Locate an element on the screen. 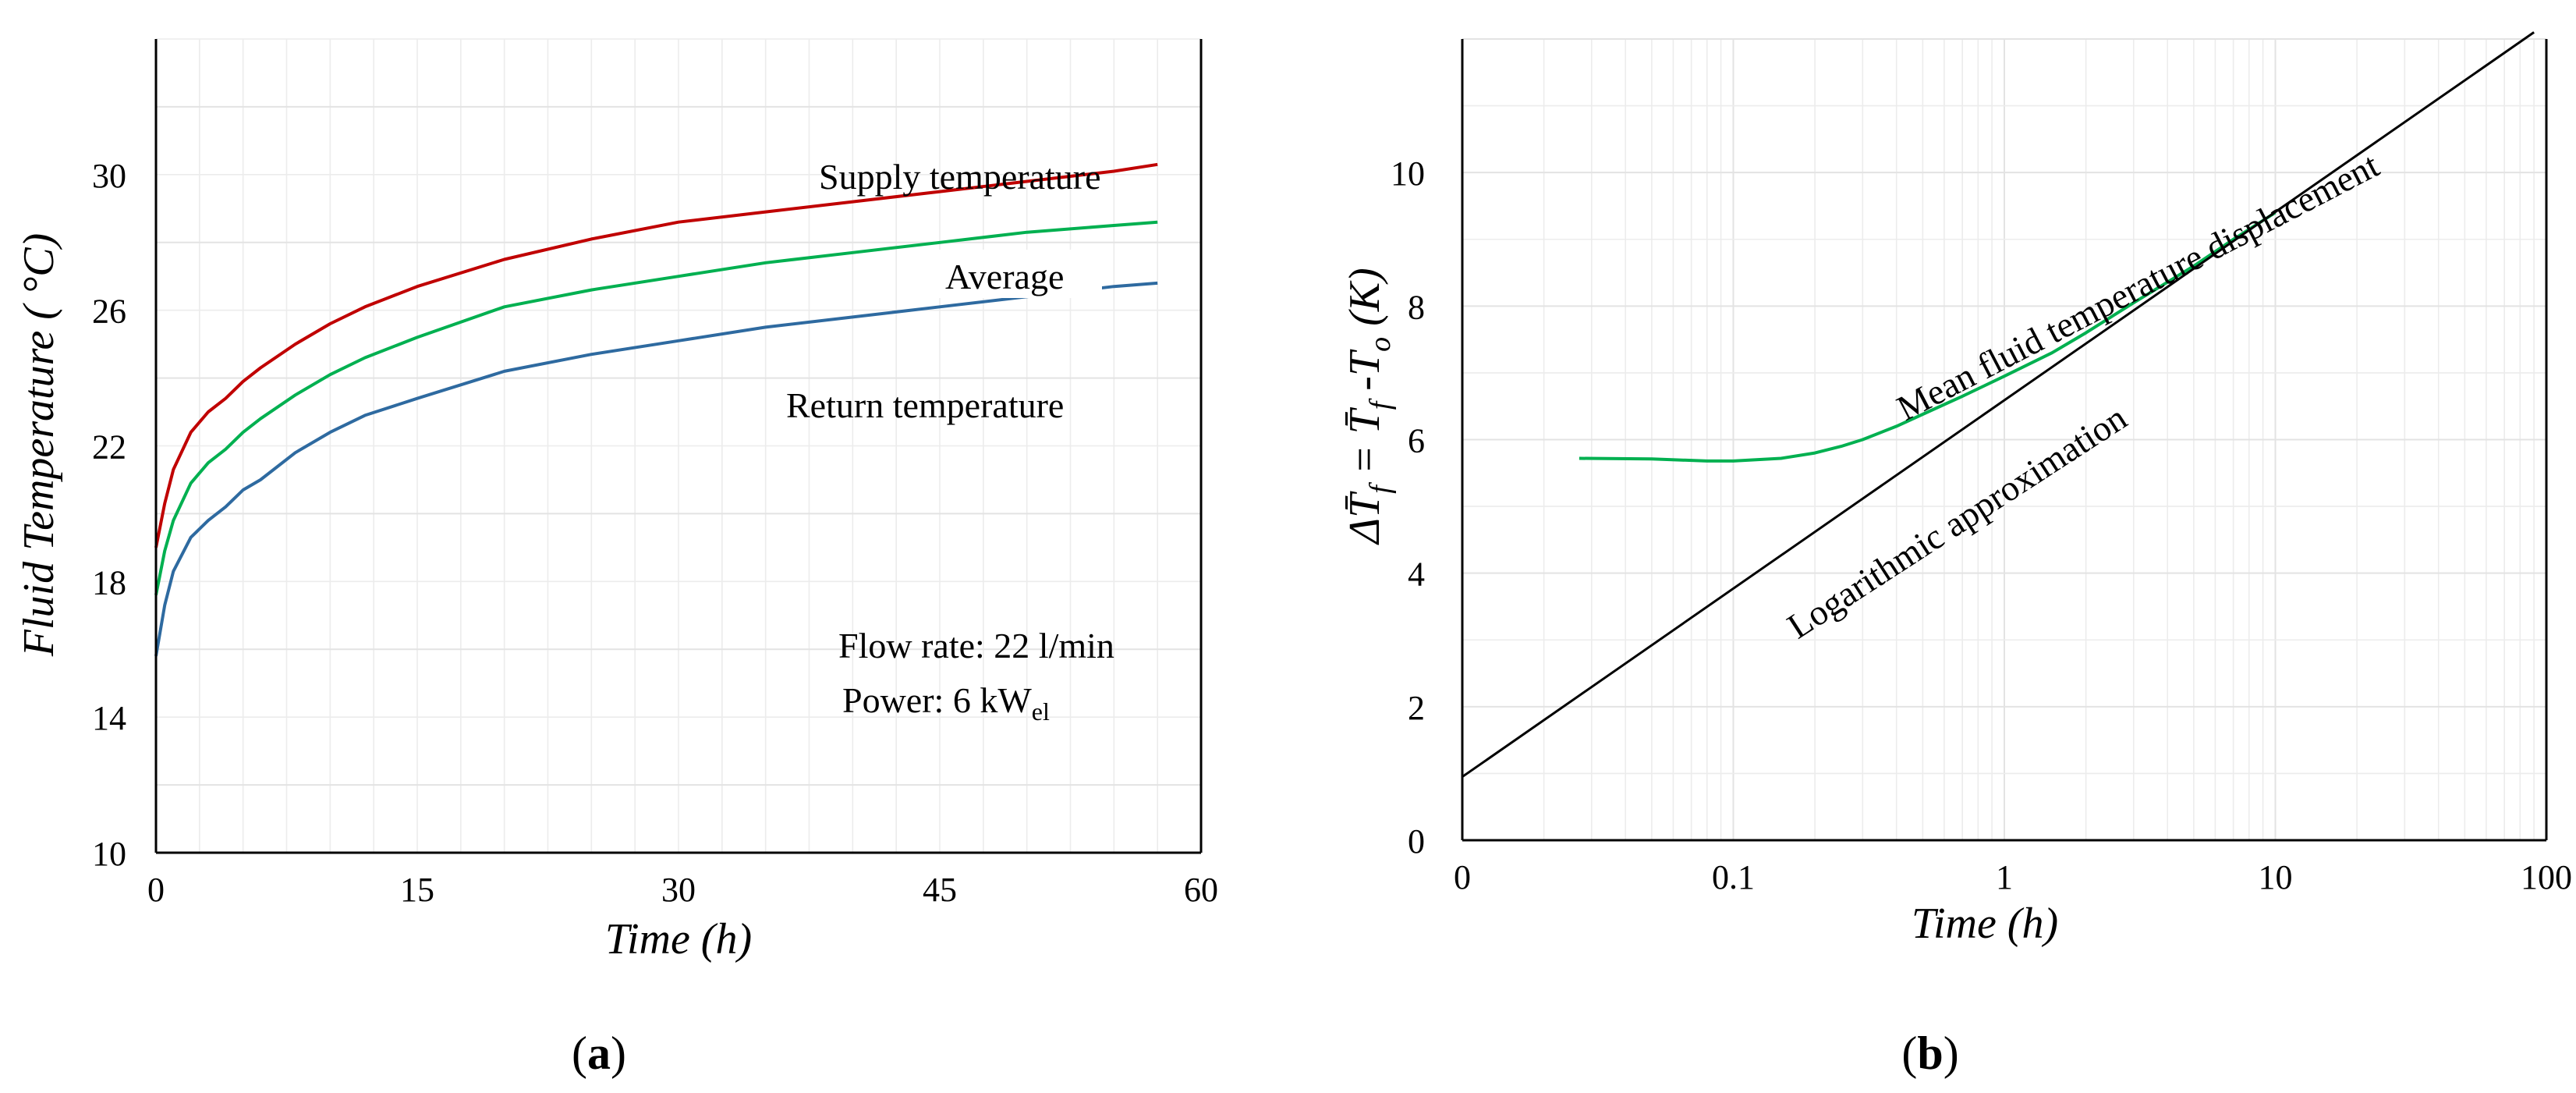 This screenshot has height=1093, width=2576. b-x-tick-label: 100 is located at coordinates (2546, 877).